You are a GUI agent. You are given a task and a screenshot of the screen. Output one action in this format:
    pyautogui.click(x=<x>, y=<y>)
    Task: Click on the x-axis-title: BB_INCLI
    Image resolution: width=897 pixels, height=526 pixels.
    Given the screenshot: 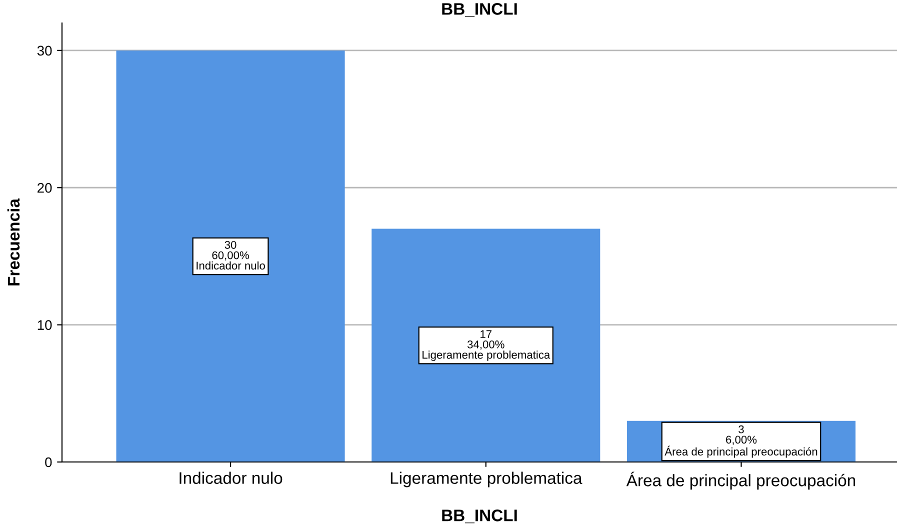 What is the action you would take?
    pyautogui.click(x=479, y=517)
    